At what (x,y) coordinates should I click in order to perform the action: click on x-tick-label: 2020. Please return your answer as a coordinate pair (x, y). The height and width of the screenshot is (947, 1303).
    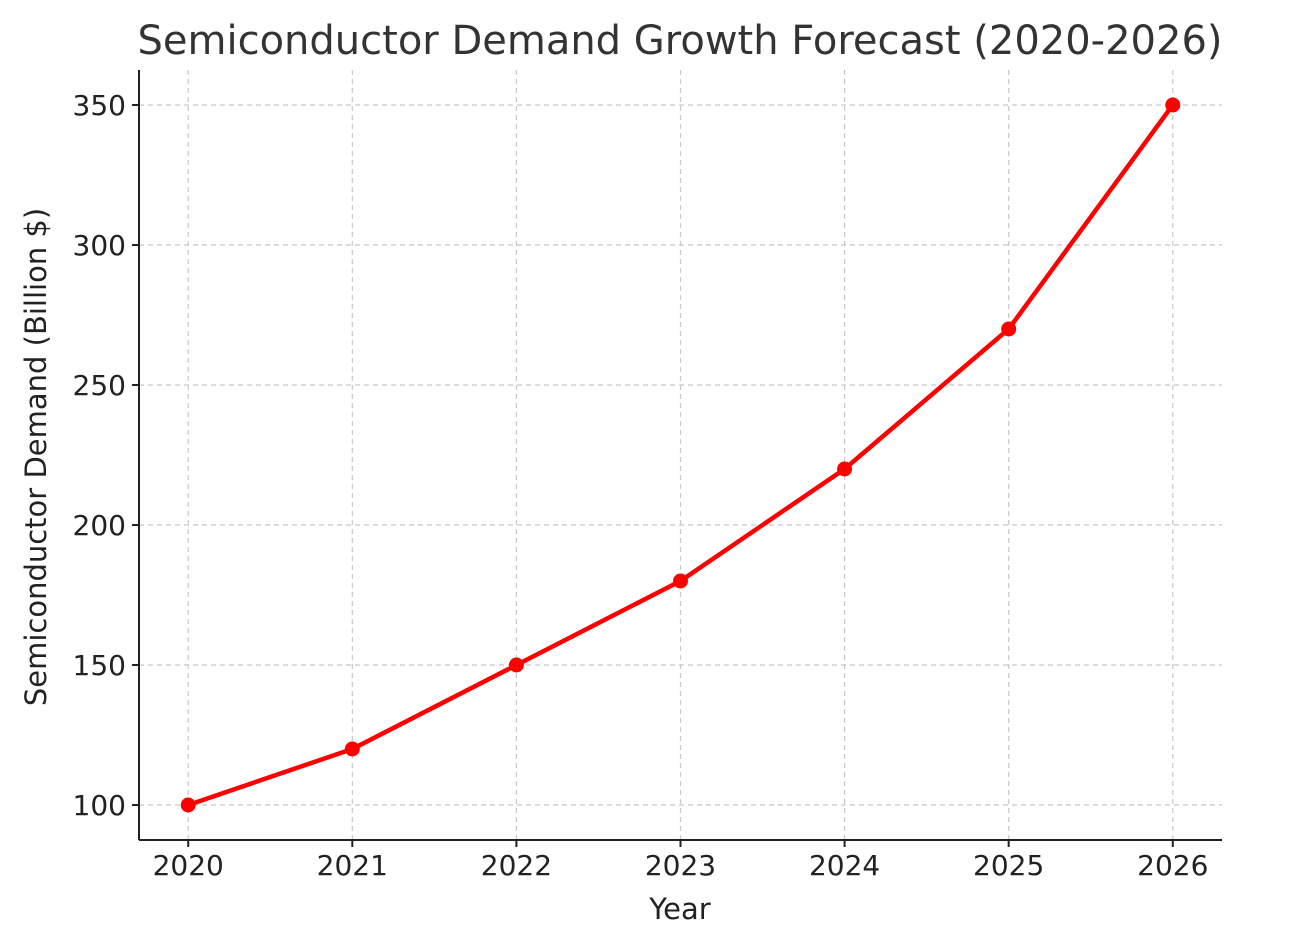
    Looking at the image, I should click on (188, 865).